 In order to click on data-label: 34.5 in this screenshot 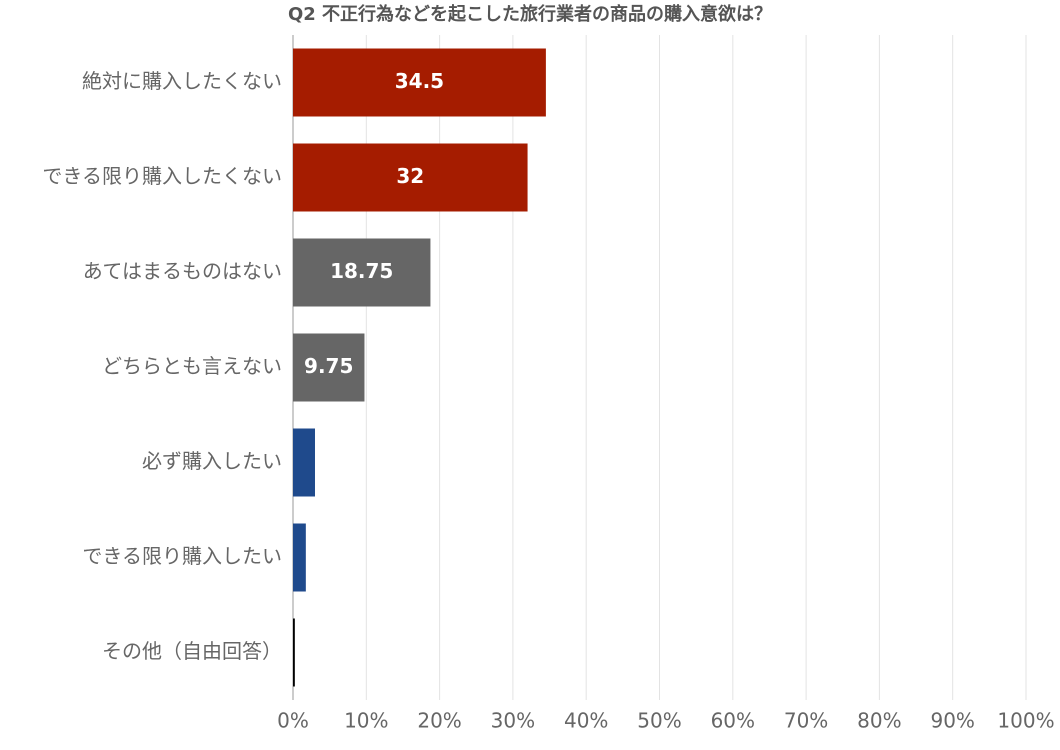, I will do `click(419, 81)`.